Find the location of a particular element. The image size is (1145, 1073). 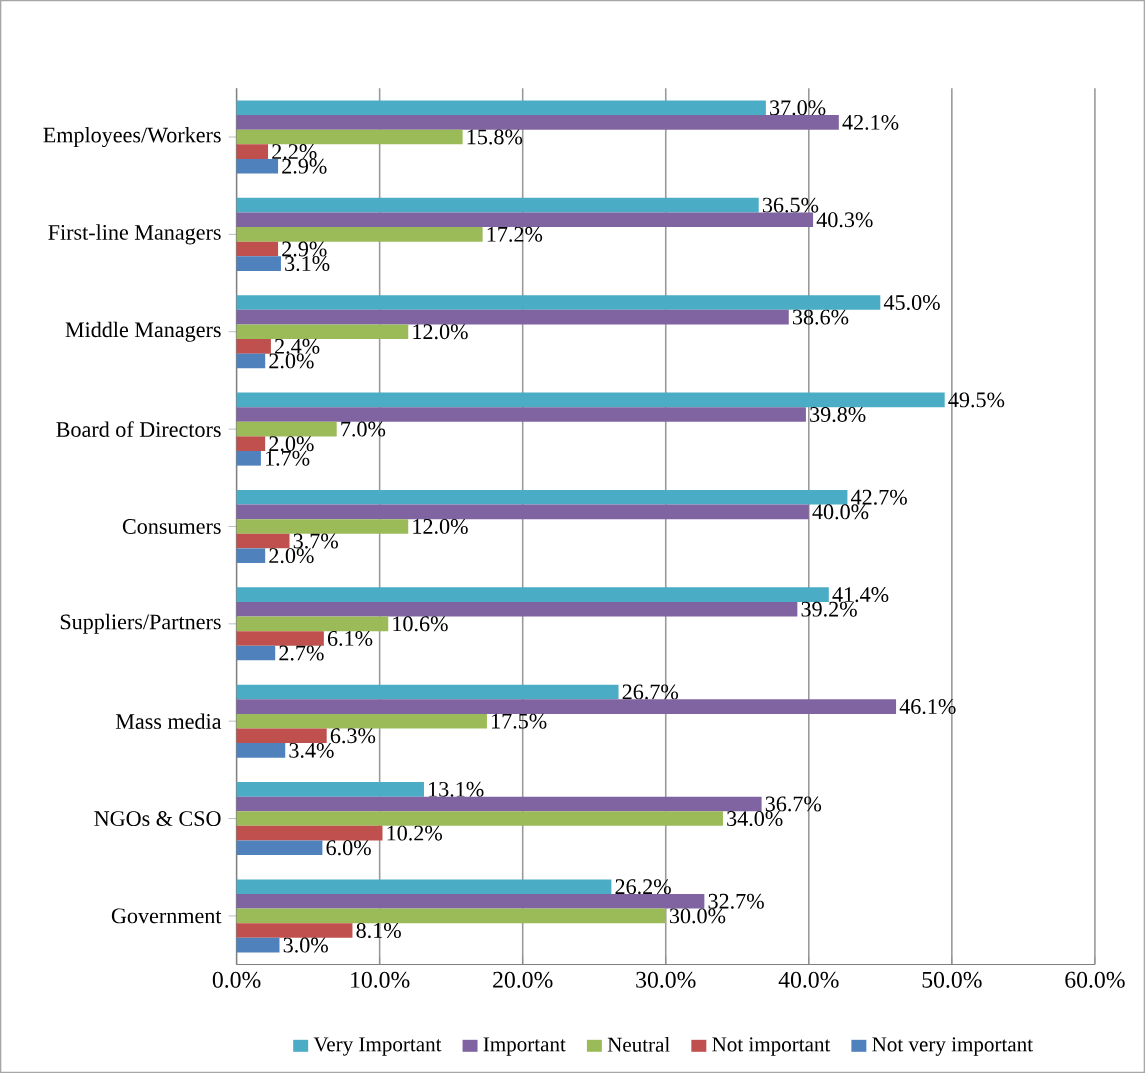

data-label: 3.4% is located at coordinates (311, 750).